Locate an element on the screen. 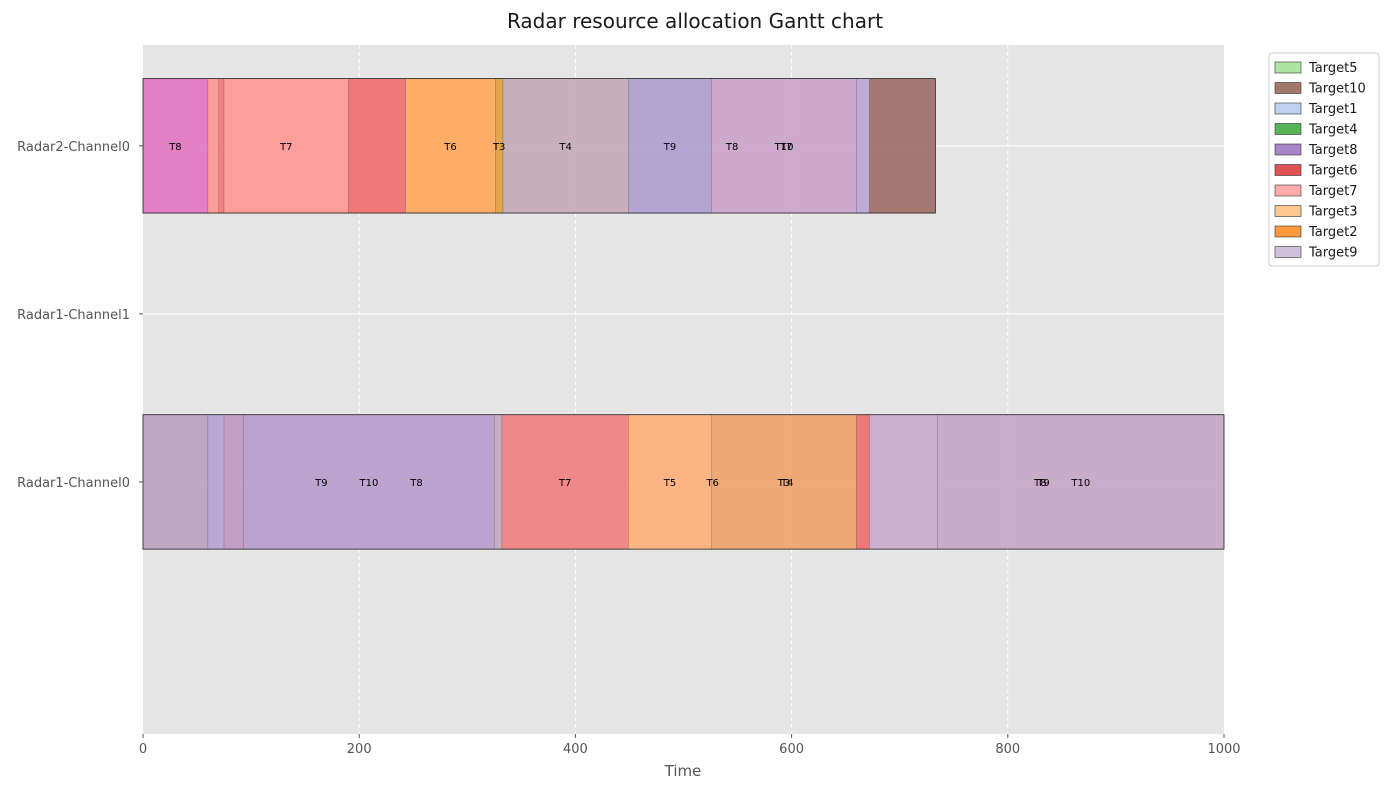 The height and width of the screenshot is (788, 1389). bar-label-0: T8 is located at coordinates (174, 147).